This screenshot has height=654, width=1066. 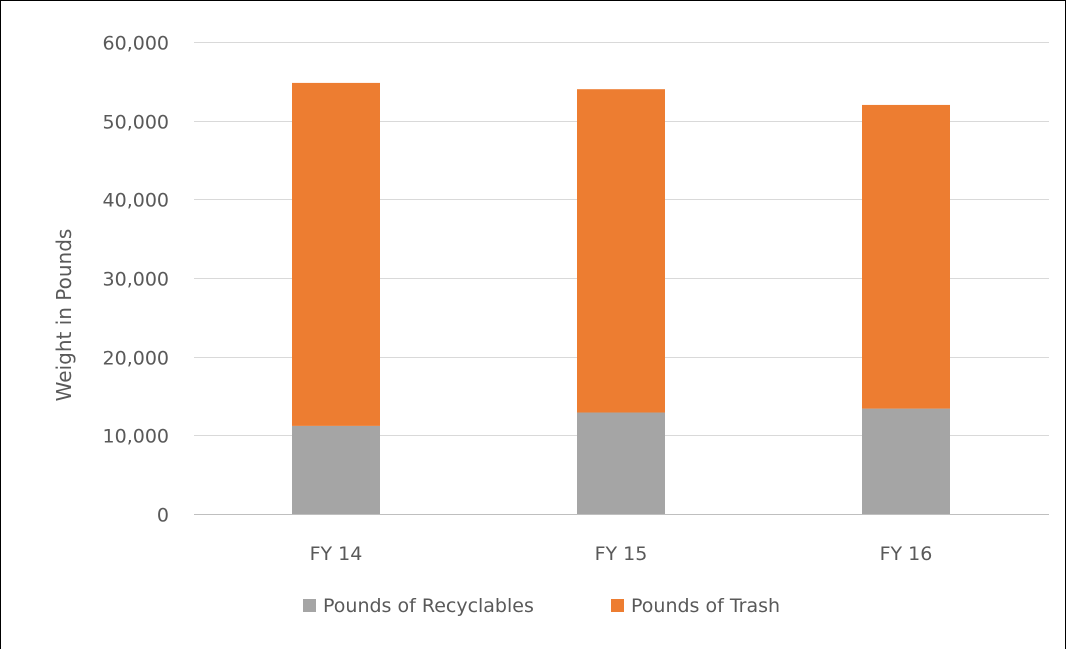 I want to click on y-tick-label: 0, so click(x=163, y=516).